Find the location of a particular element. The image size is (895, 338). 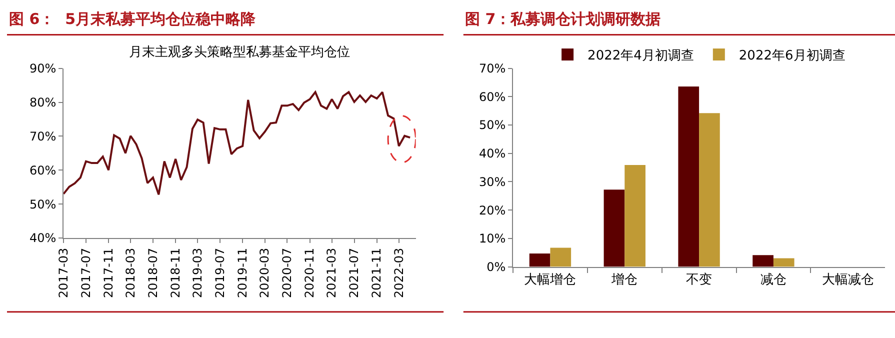

x-tick-label: 2018-07 is located at coordinates (153, 273).